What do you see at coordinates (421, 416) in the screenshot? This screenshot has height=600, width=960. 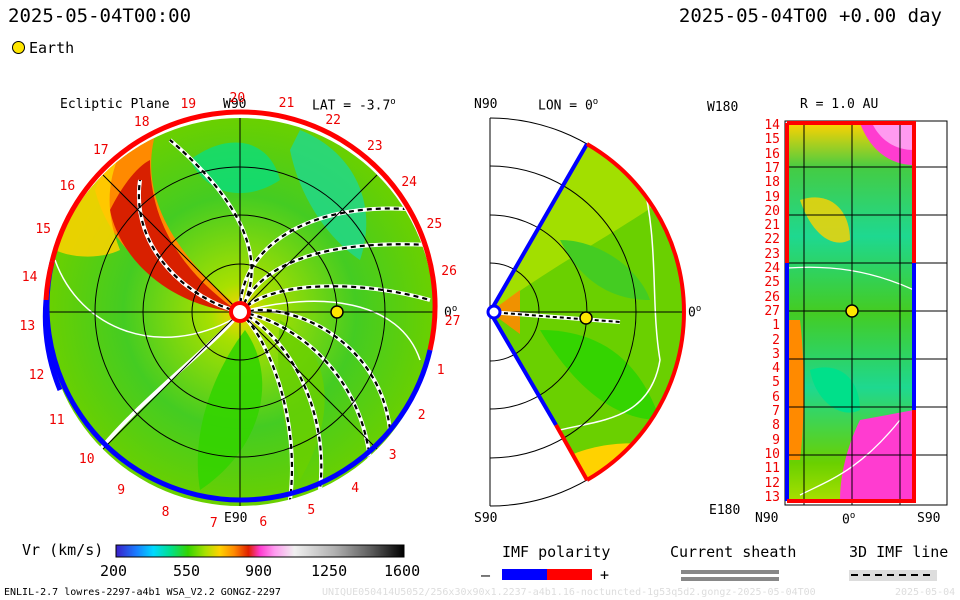 I see `carrington-day-2: 2` at bounding box center [421, 416].